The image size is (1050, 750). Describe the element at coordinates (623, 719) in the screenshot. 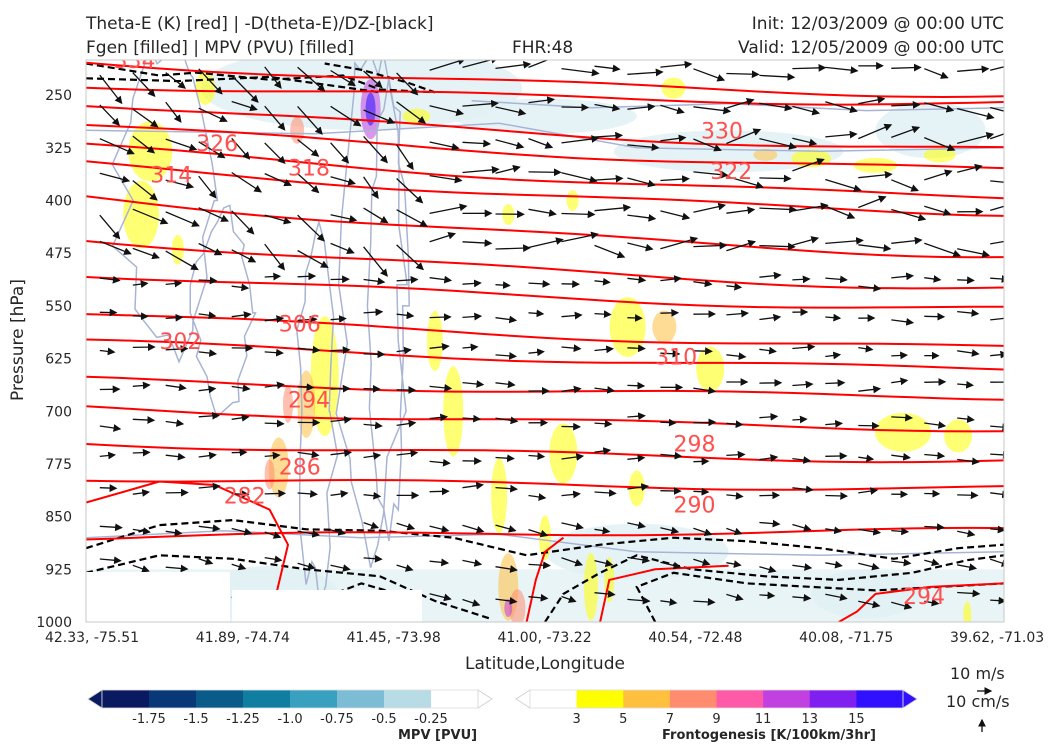

I see `colorbar-1-tick-1: 5` at that location.